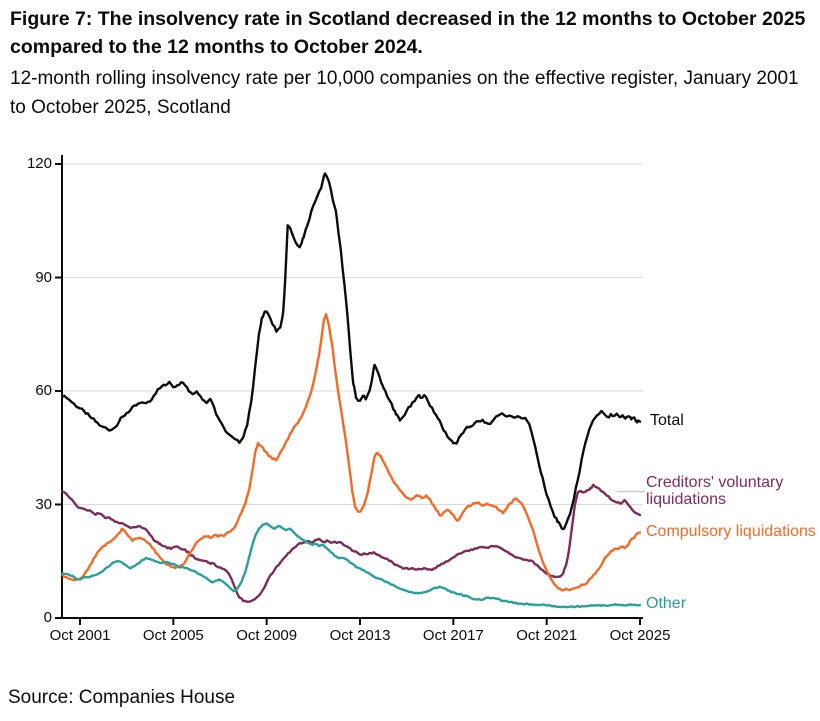 Image resolution: width=820 pixels, height=721 pixels. I want to click on x-axis-label-oct-2009: Oct 2009, so click(267, 635).